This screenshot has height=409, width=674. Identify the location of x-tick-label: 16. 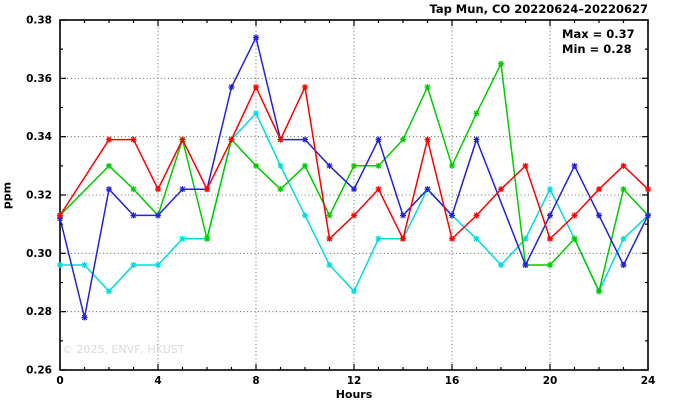
(452, 381).